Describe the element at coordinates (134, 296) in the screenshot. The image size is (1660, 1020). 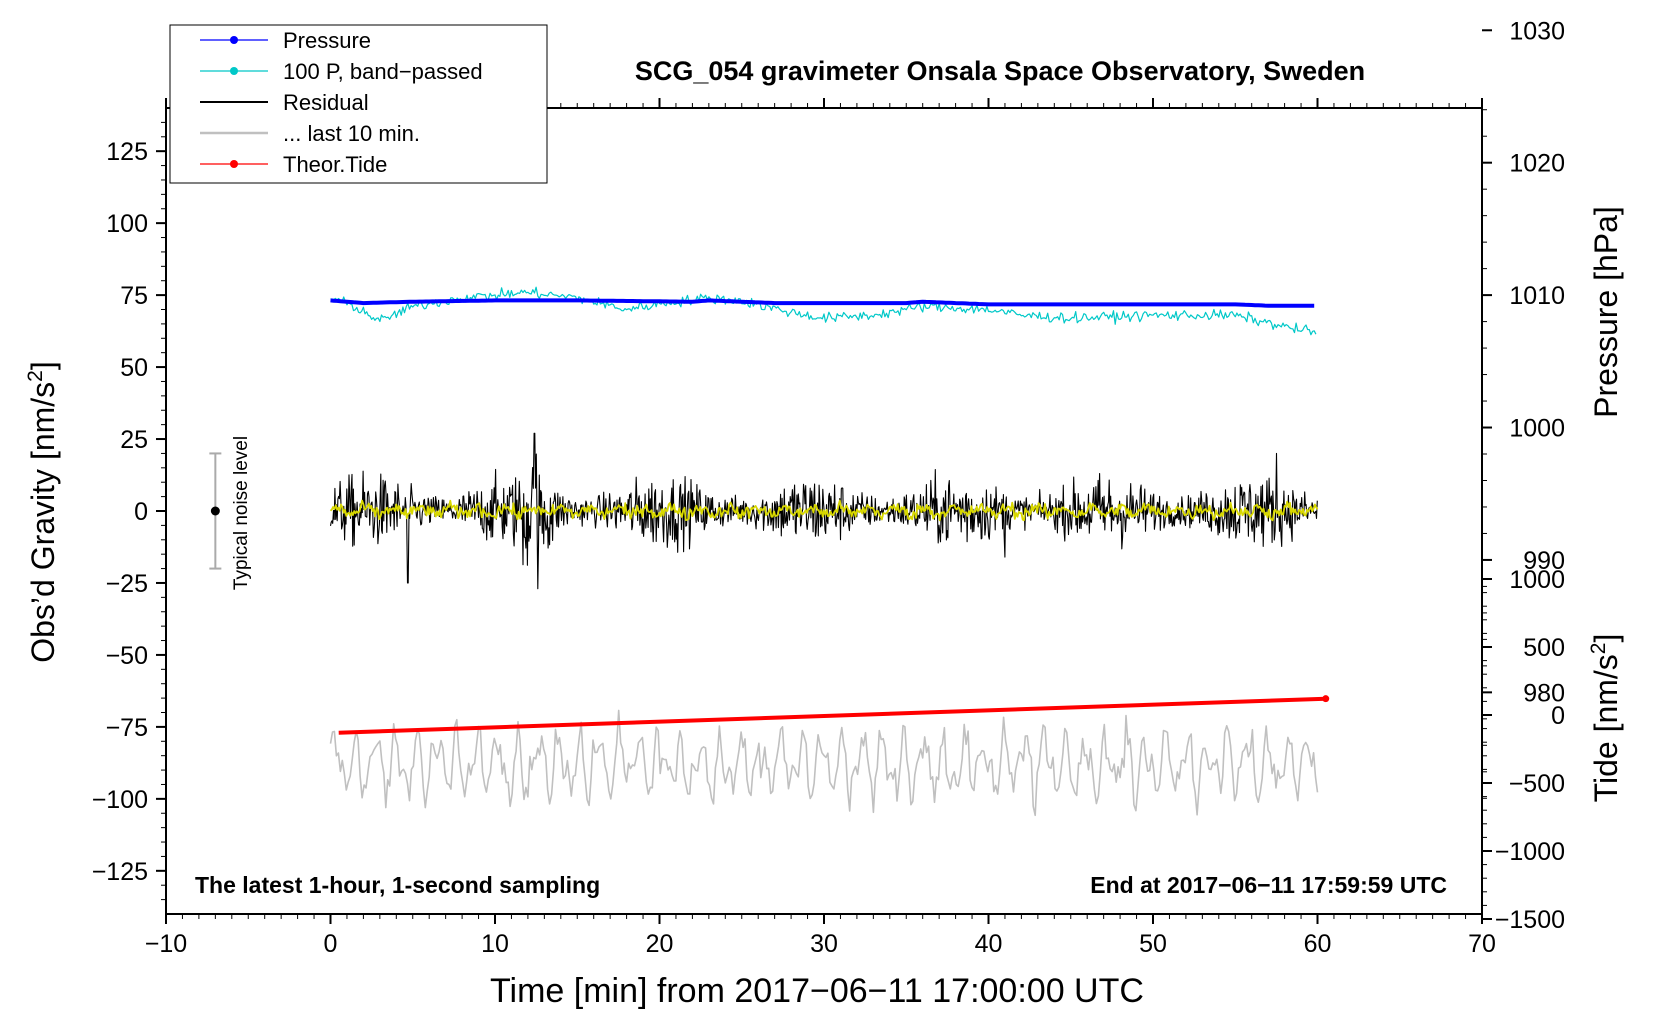
I see `y-tick-label: 75` at that location.